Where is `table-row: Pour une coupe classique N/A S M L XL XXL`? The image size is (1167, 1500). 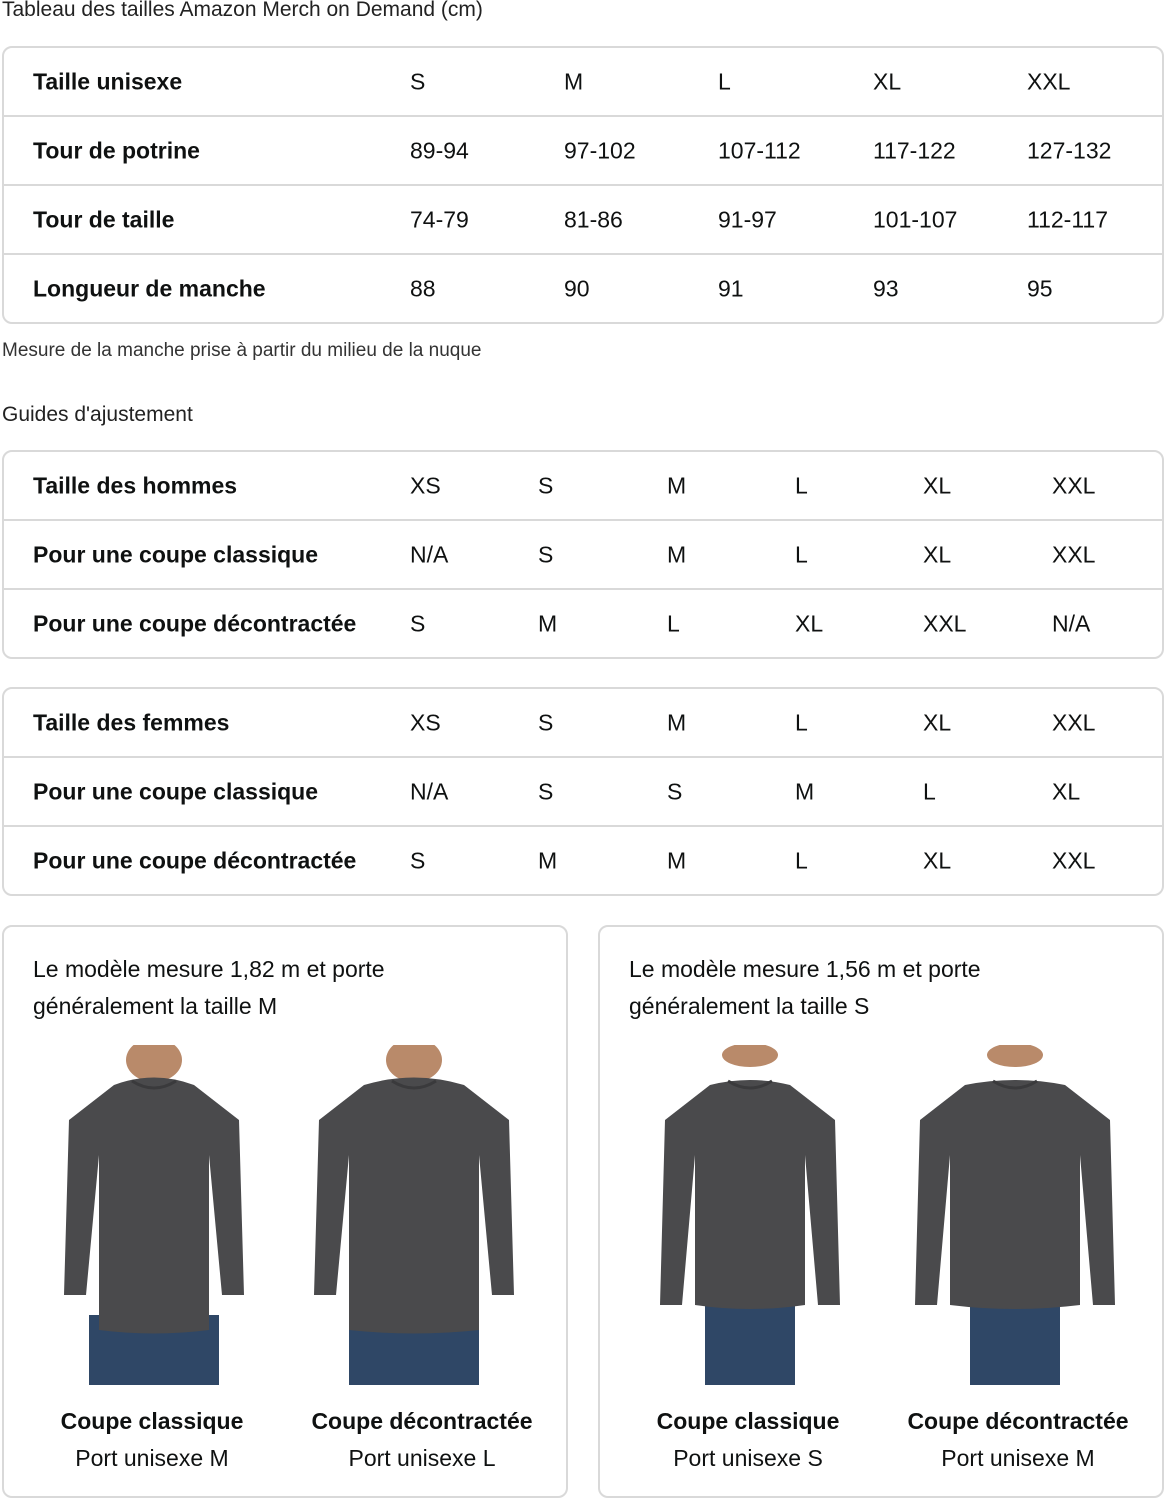
table-row: Pour une coupe classique N/A S M L XL XXL is located at coordinates (583, 553).